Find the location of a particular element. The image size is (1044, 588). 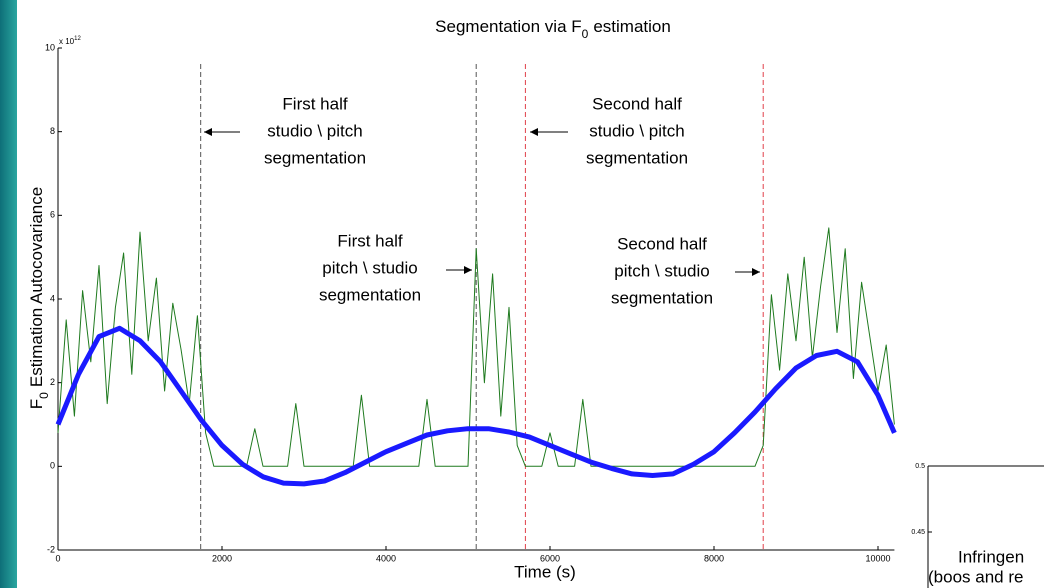

x-tick-label: 6000 is located at coordinates (550, 558).